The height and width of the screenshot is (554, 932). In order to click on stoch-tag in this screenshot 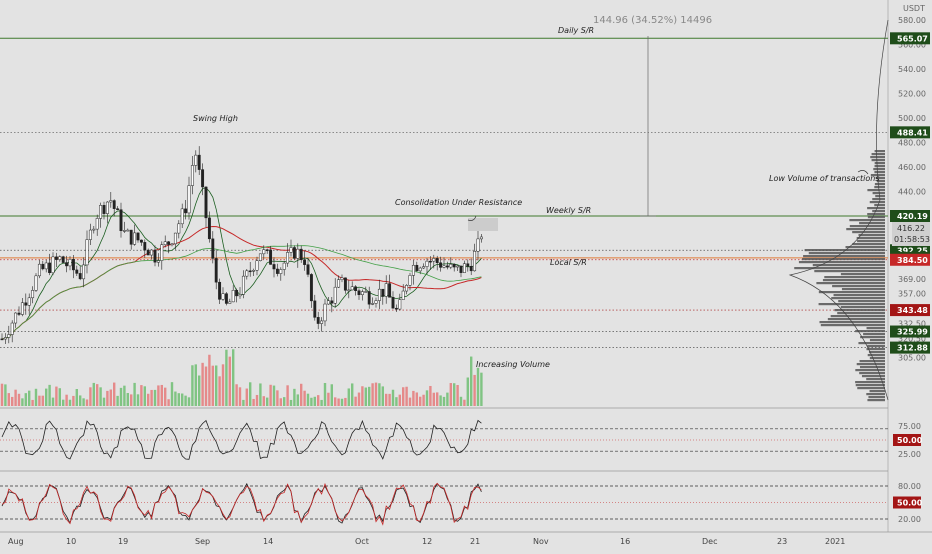, I will do `click(907, 502)`.